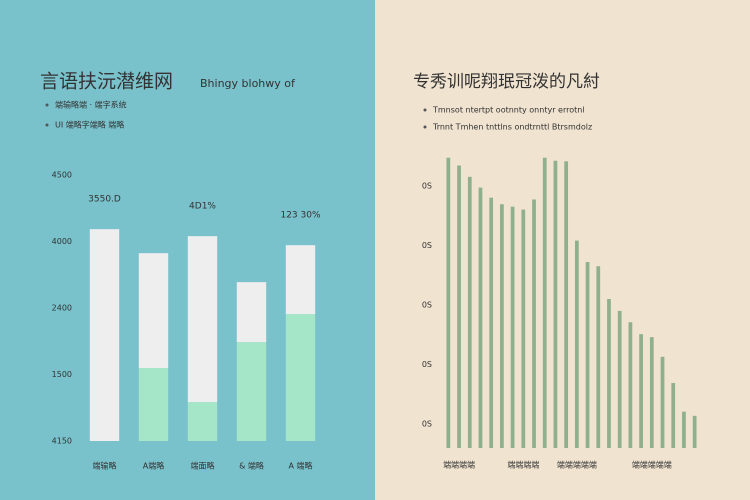  What do you see at coordinates (508, 110) in the screenshot?
I see `right-legend: Tmnsot ntertpt ootnnty onntyr errotnl` at bounding box center [508, 110].